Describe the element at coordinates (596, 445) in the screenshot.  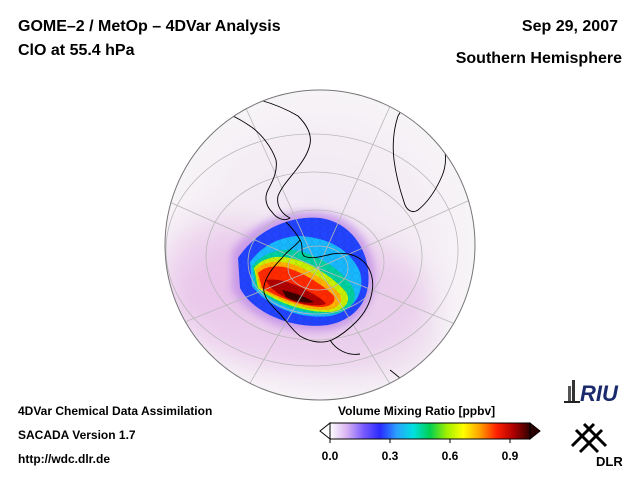
I see `dlr-logo: DLR` at that location.